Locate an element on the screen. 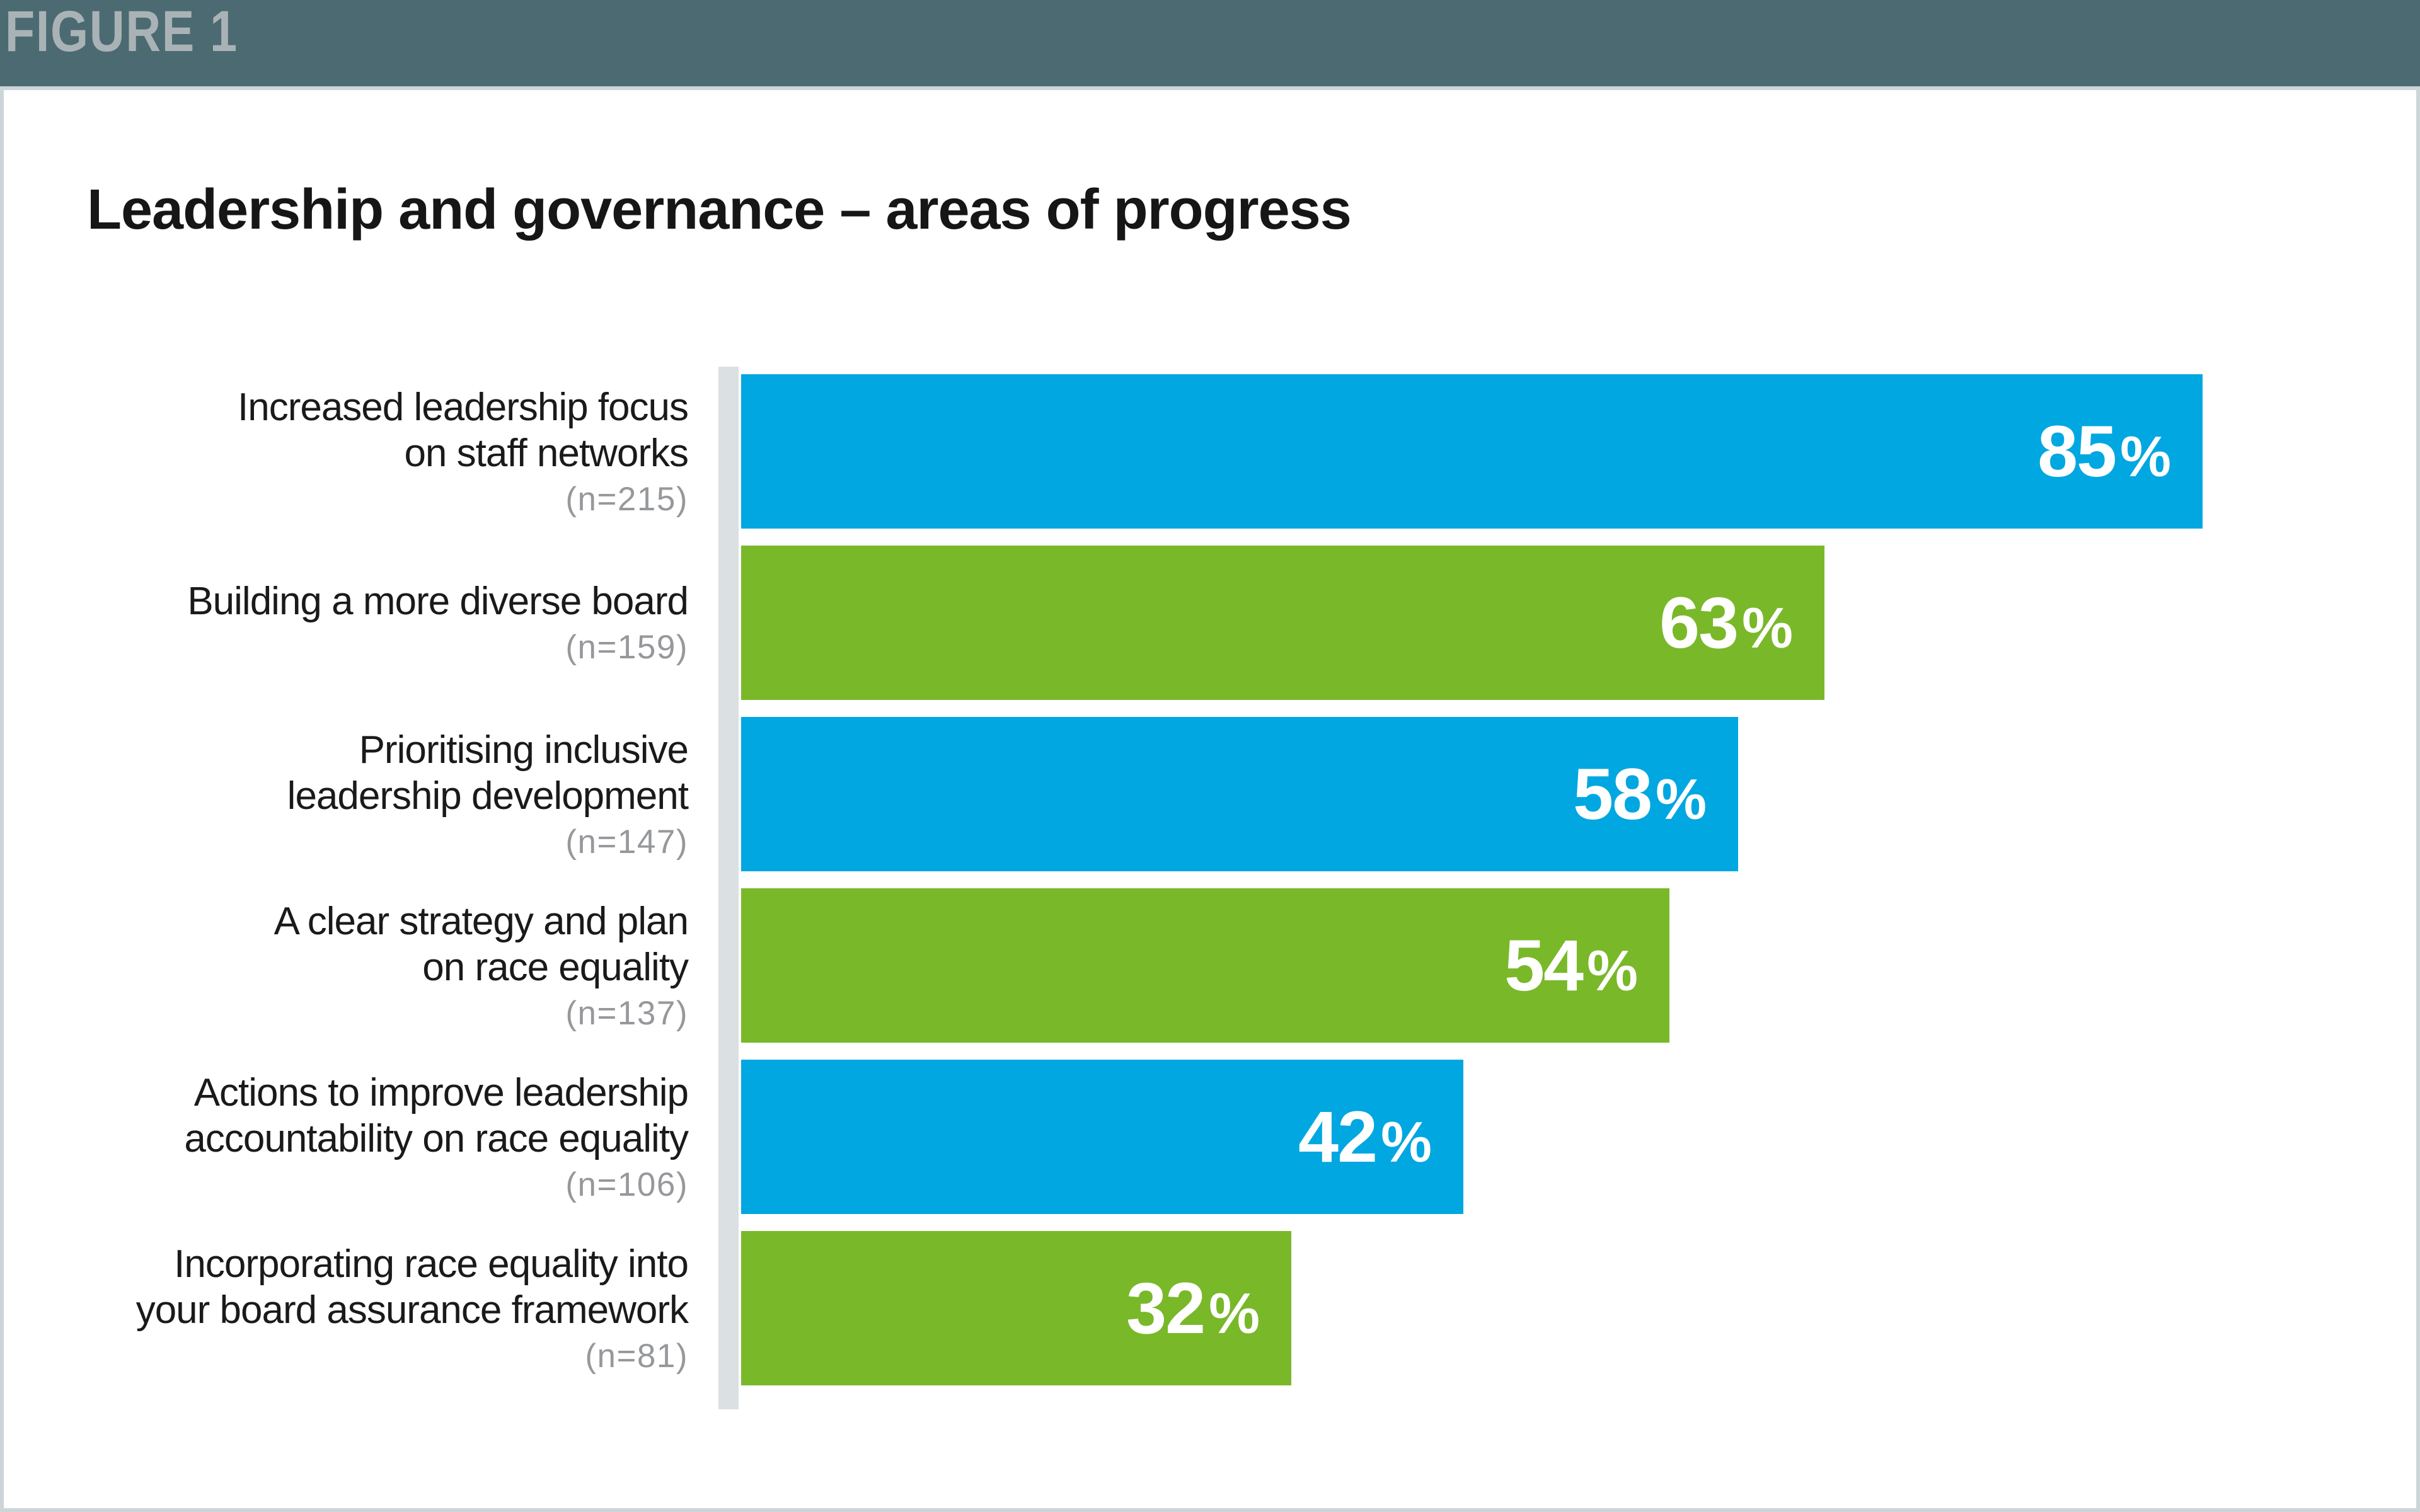 The width and height of the screenshot is (2420, 1512). bar: 85% is located at coordinates (1472, 451).